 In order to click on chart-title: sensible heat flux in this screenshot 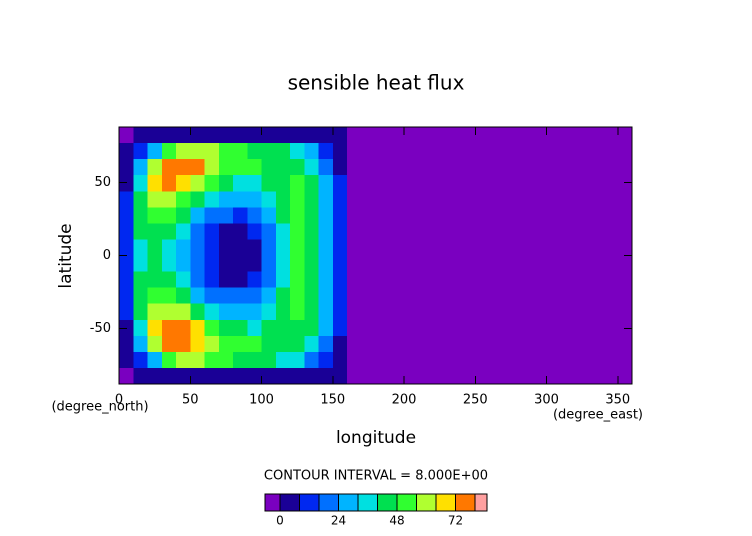, I will do `click(376, 83)`.